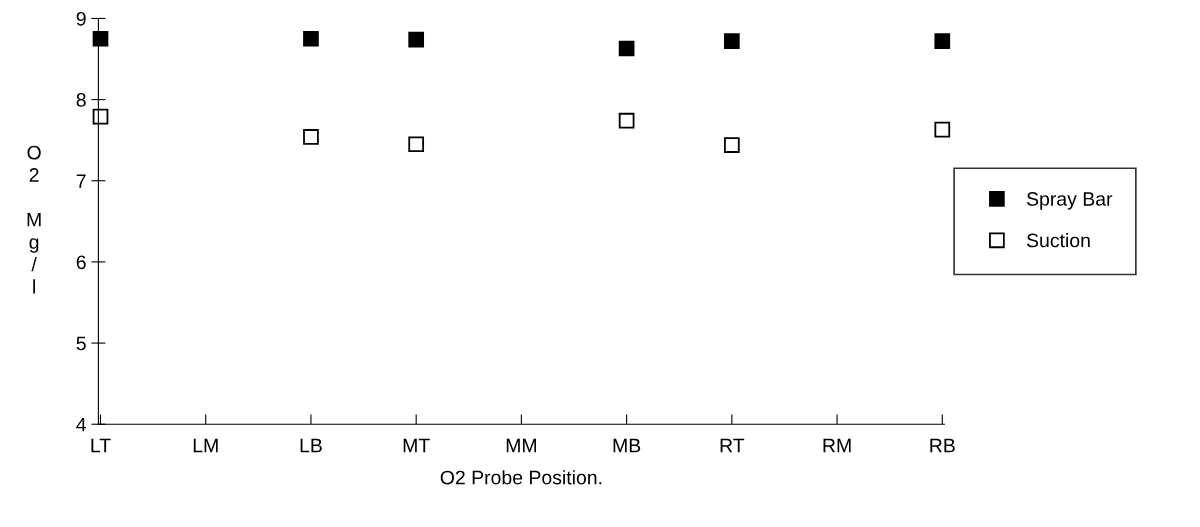 This screenshot has width=1200, height=527. I want to click on y-tick-label: 4, so click(81, 424).